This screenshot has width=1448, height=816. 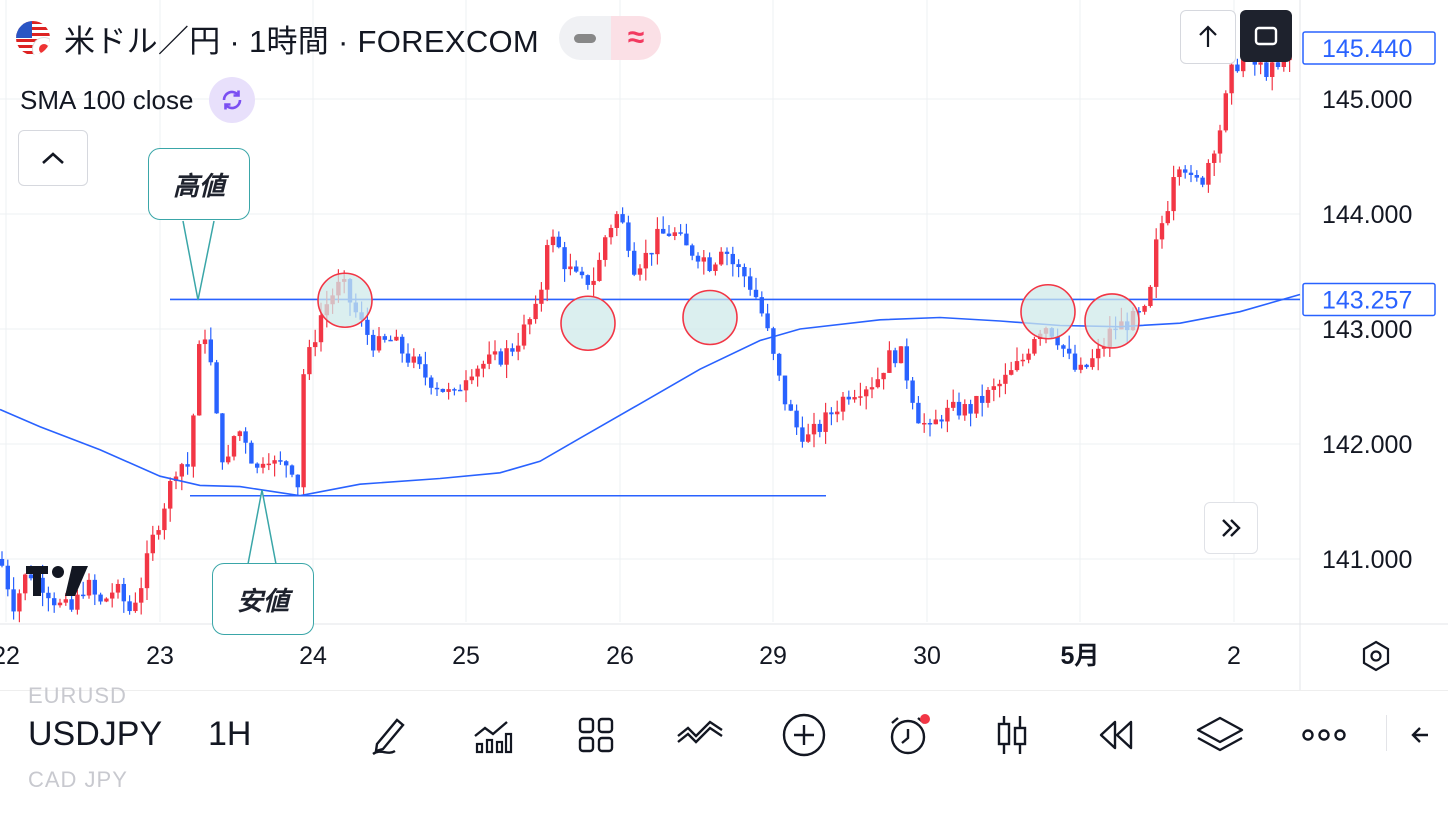 What do you see at coordinates (10, 656) in the screenshot?
I see `time-tick-label: 22` at bounding box center [10, 656].